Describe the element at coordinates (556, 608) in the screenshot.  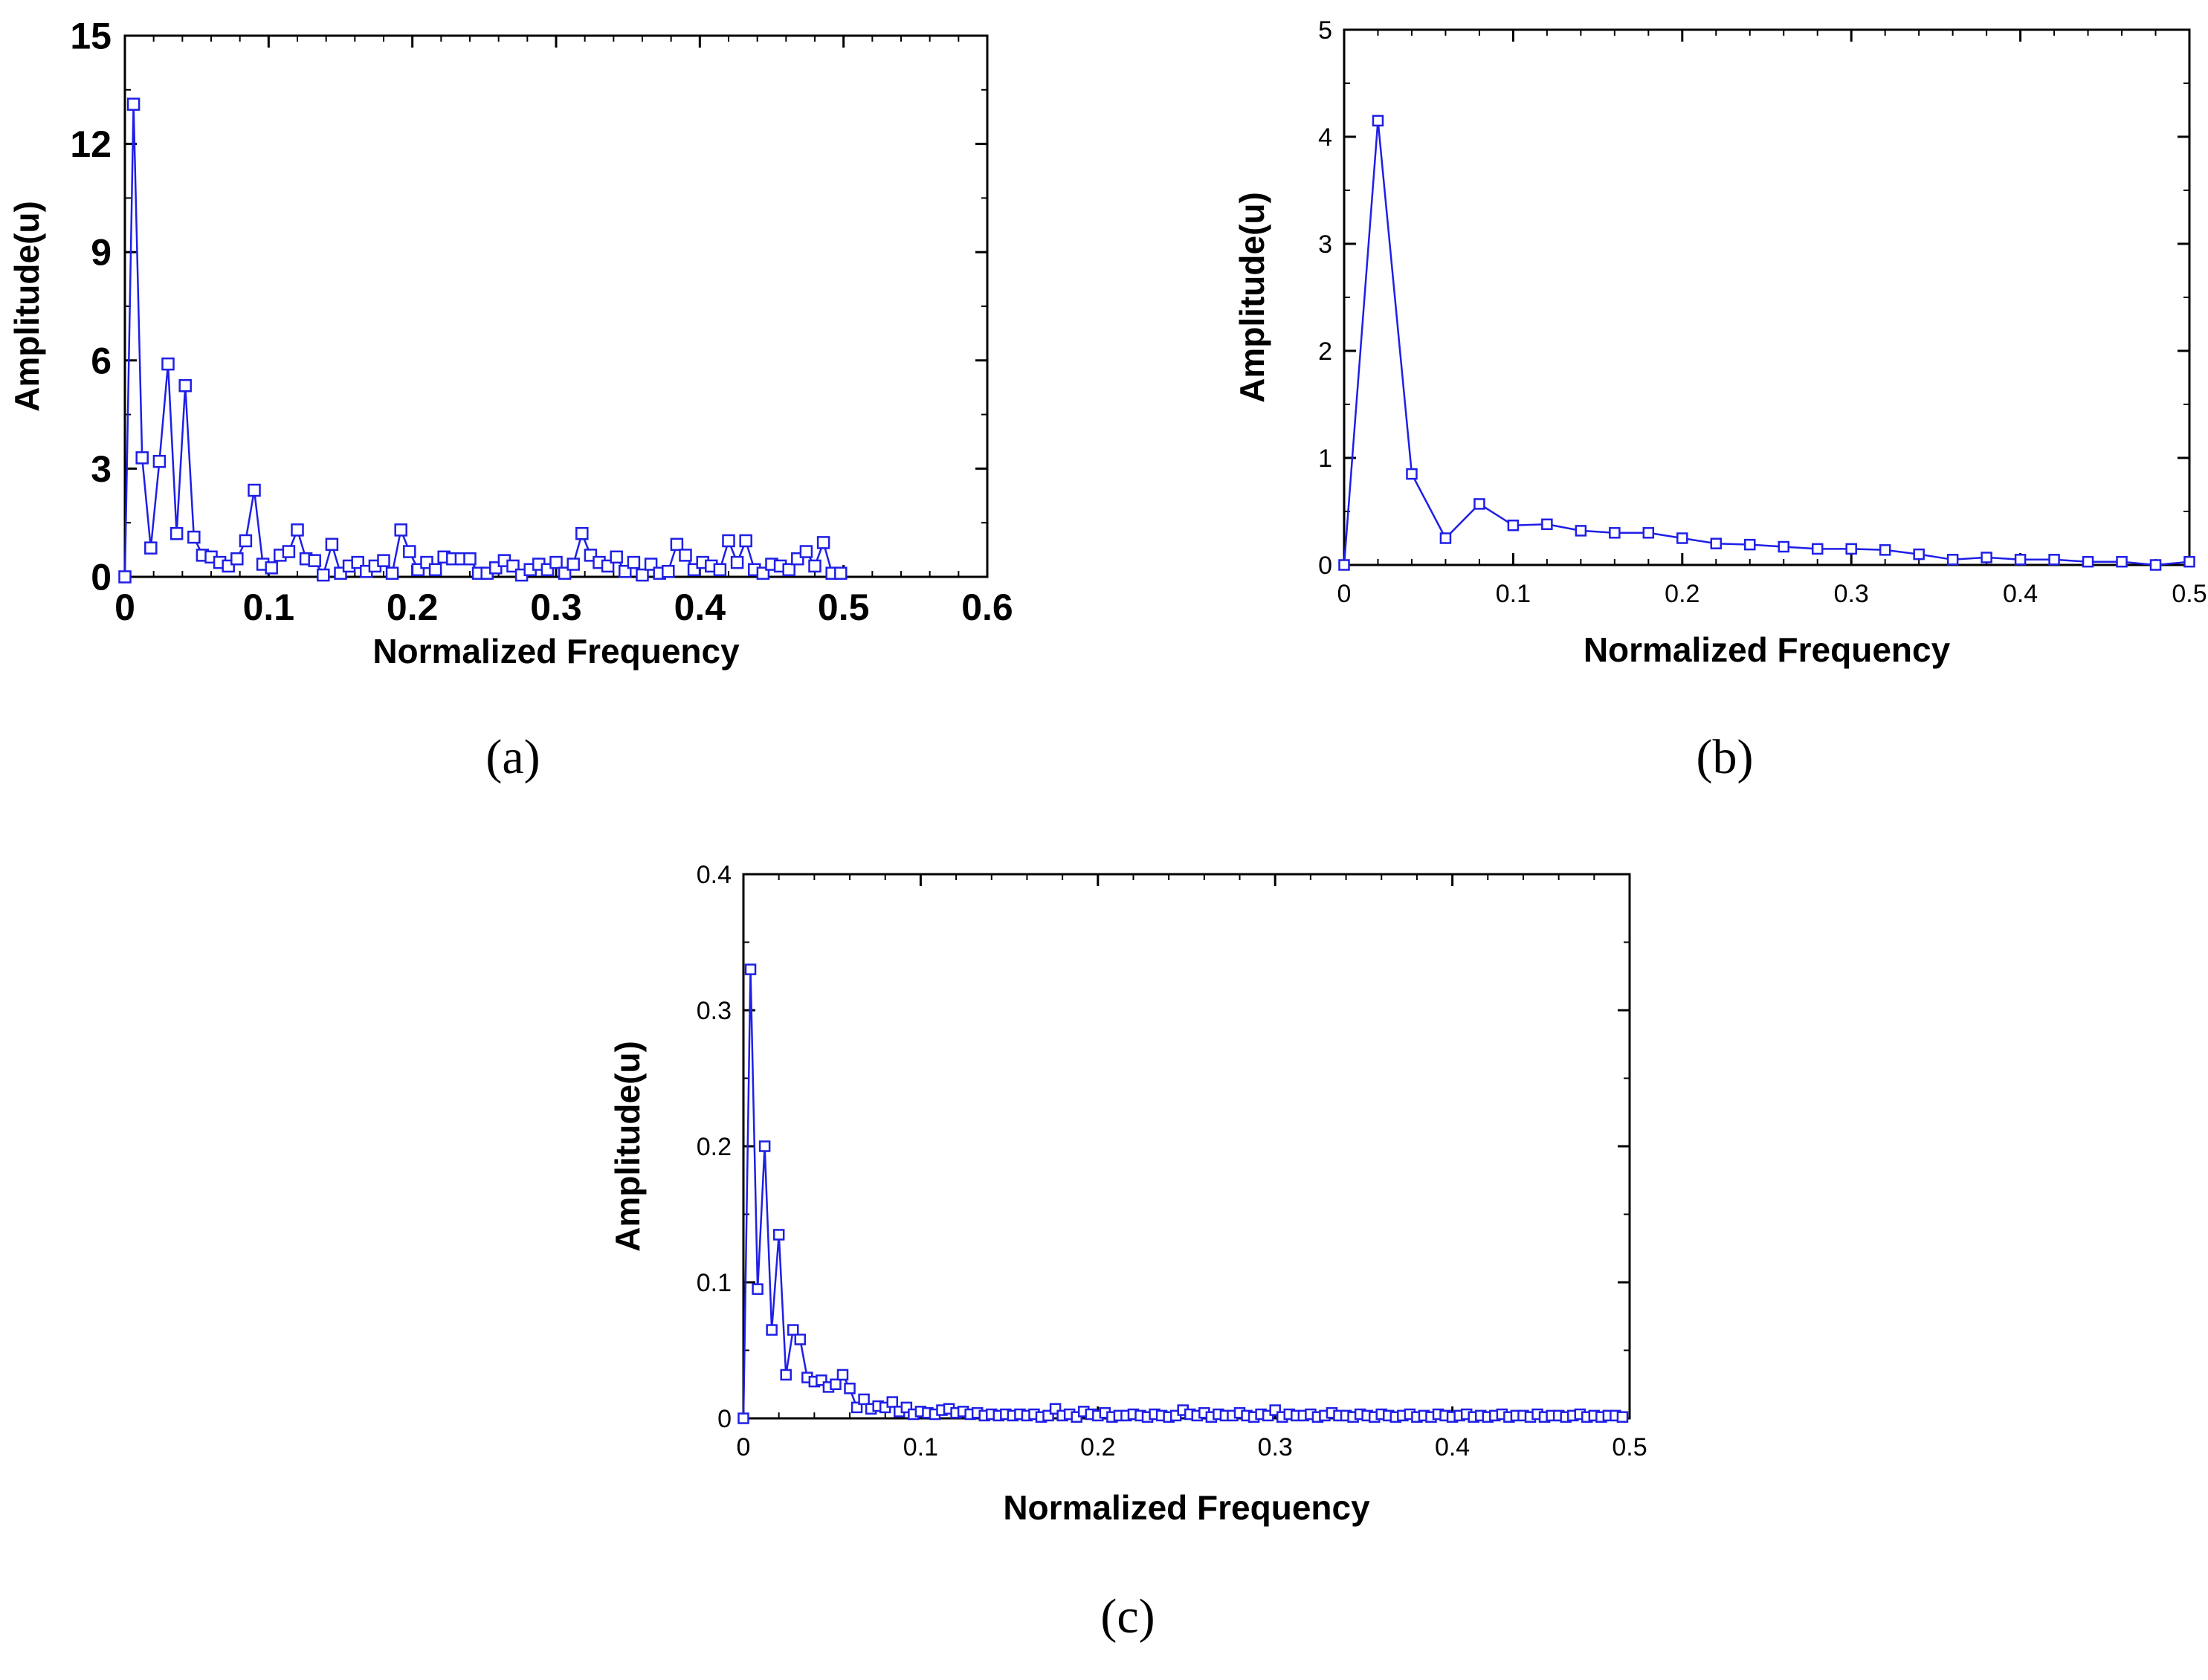
I see `x-tick-label: 0.3` at that location.